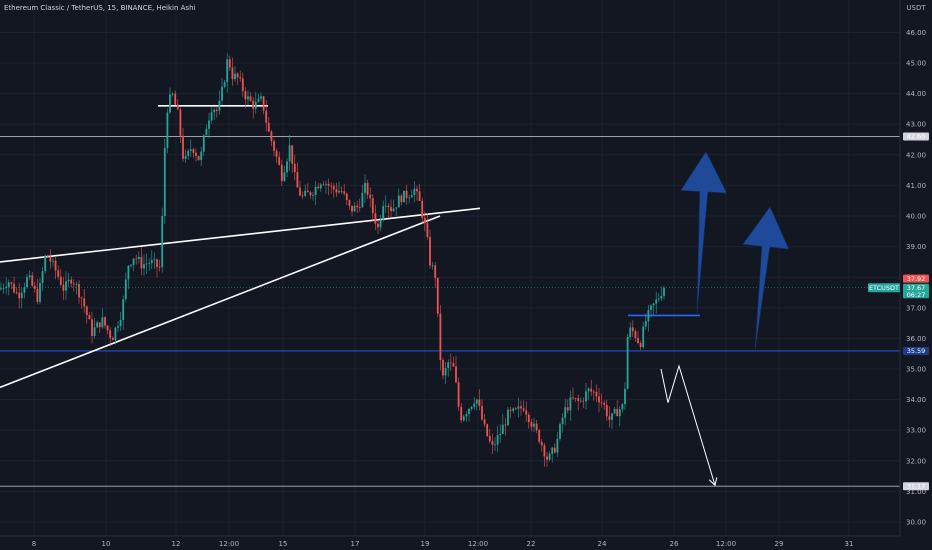 The height and width of the screenshot is (550, 932). I want to click on symbol-tag-text: ETCUSDT, so click(884, 288).